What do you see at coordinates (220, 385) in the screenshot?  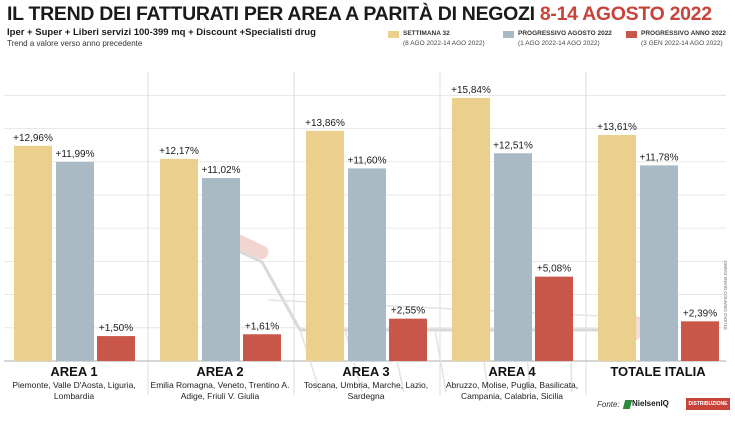 I see `region-label: Emilia Romagna, Veneto, Trentino A.` at bounding box center [220, 385].